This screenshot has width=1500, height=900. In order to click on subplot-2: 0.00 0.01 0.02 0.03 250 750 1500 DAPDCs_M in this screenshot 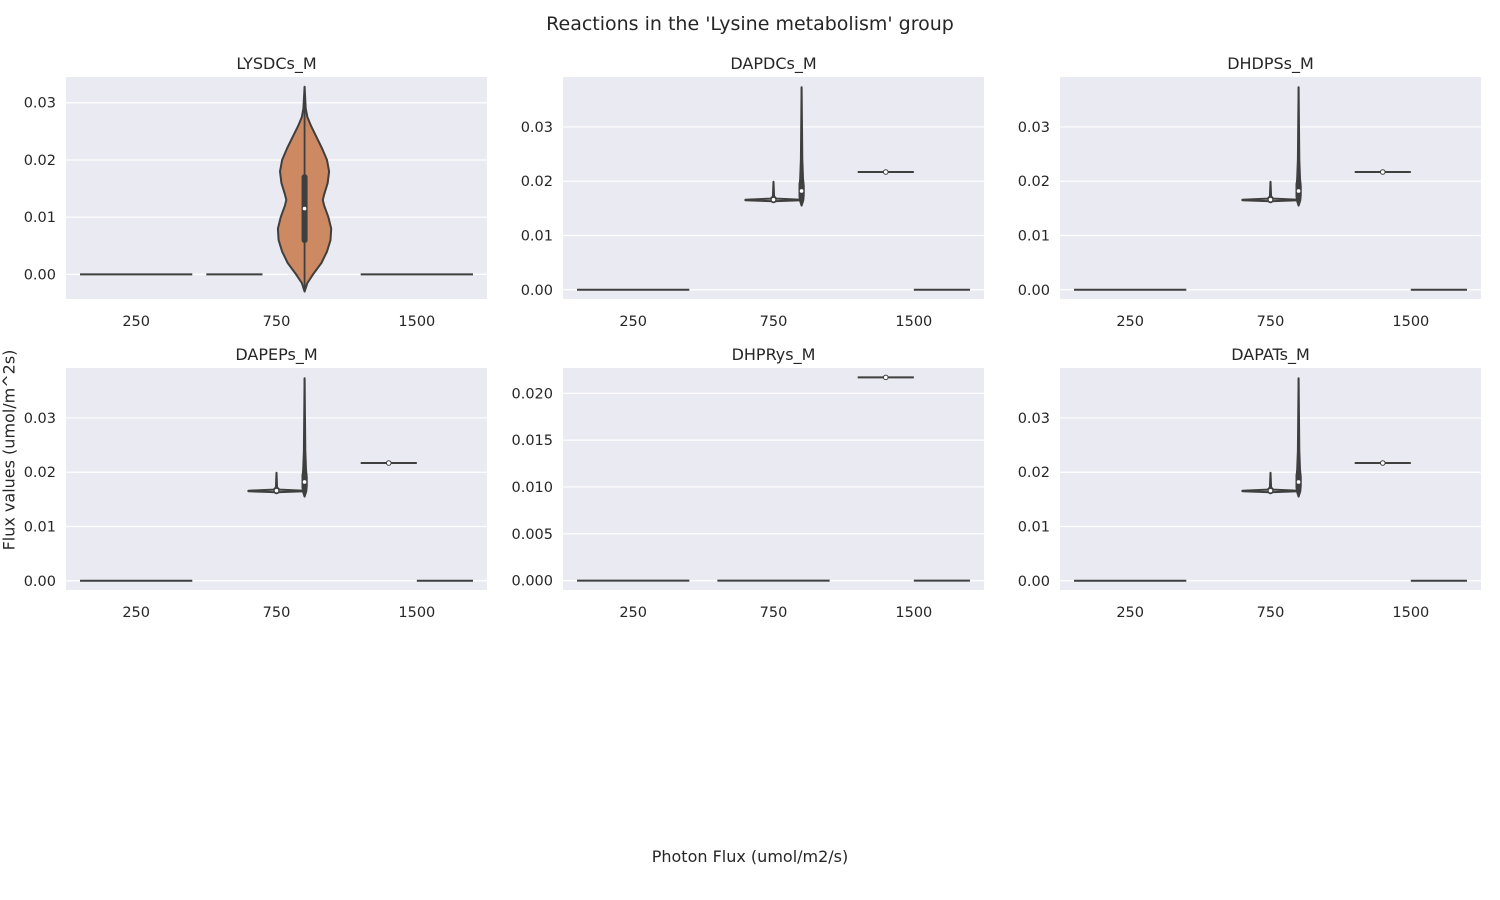, I will do `click(752, 192)`.